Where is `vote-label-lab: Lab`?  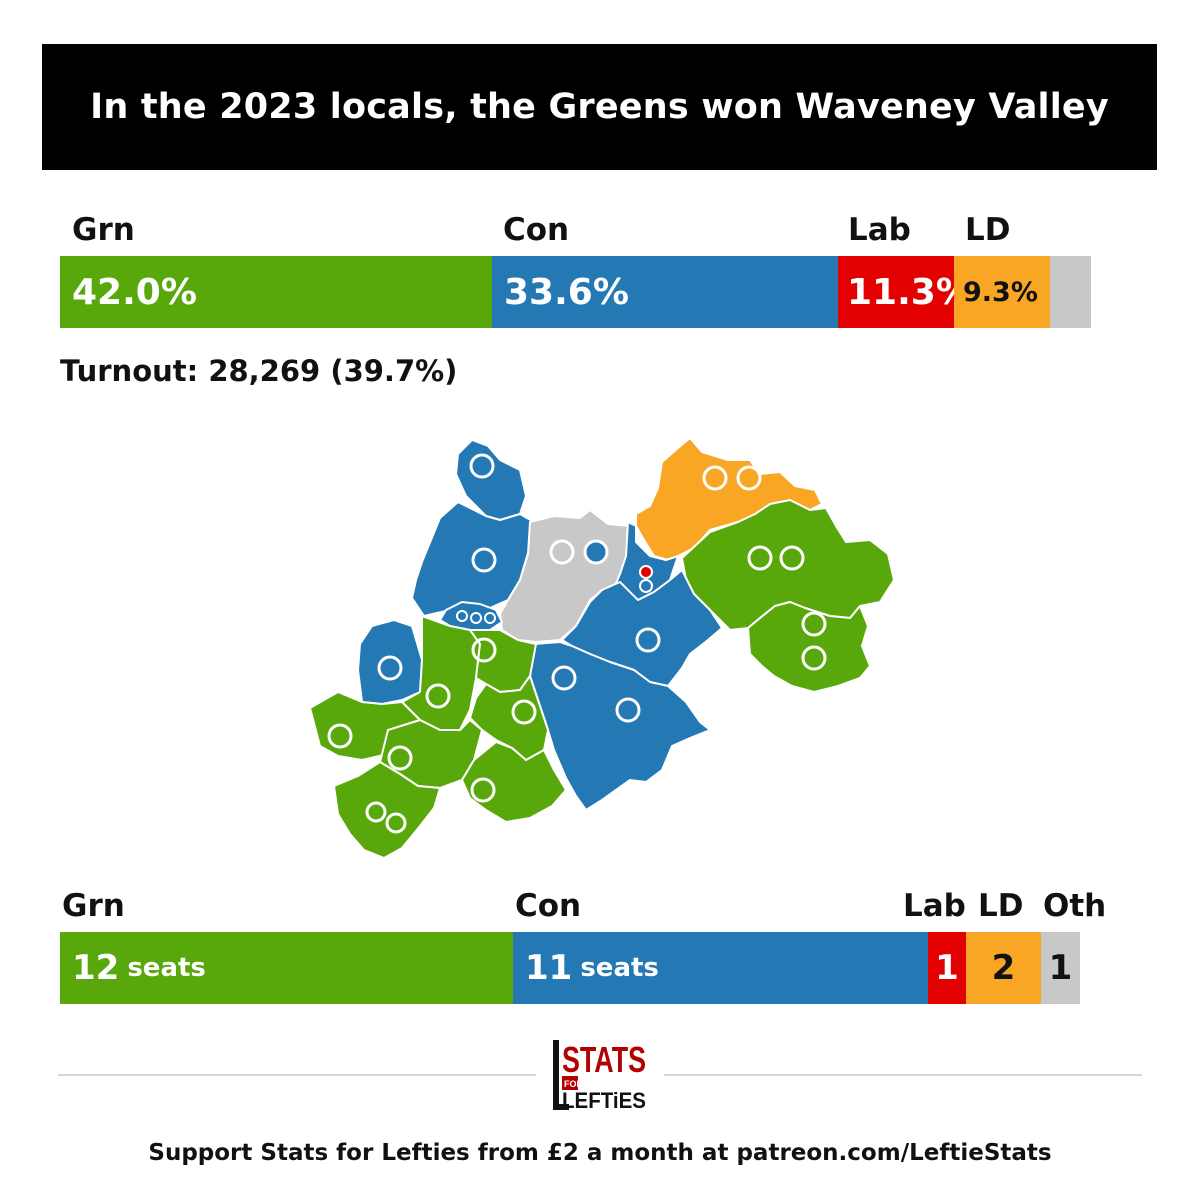 vote-label-lab: Lab is located at coordinates (879, 230).